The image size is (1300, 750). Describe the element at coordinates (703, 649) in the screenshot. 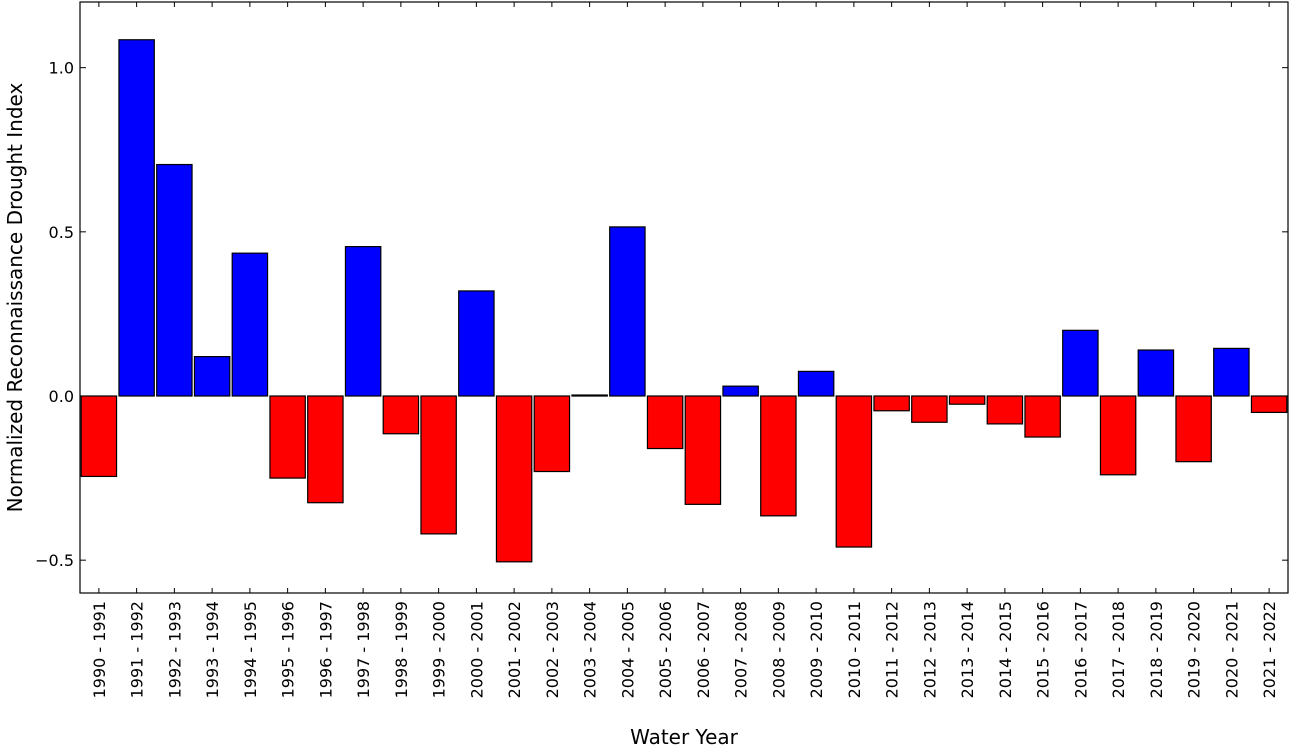

I see `x-tick-label: 2006 - 2007` at that location.